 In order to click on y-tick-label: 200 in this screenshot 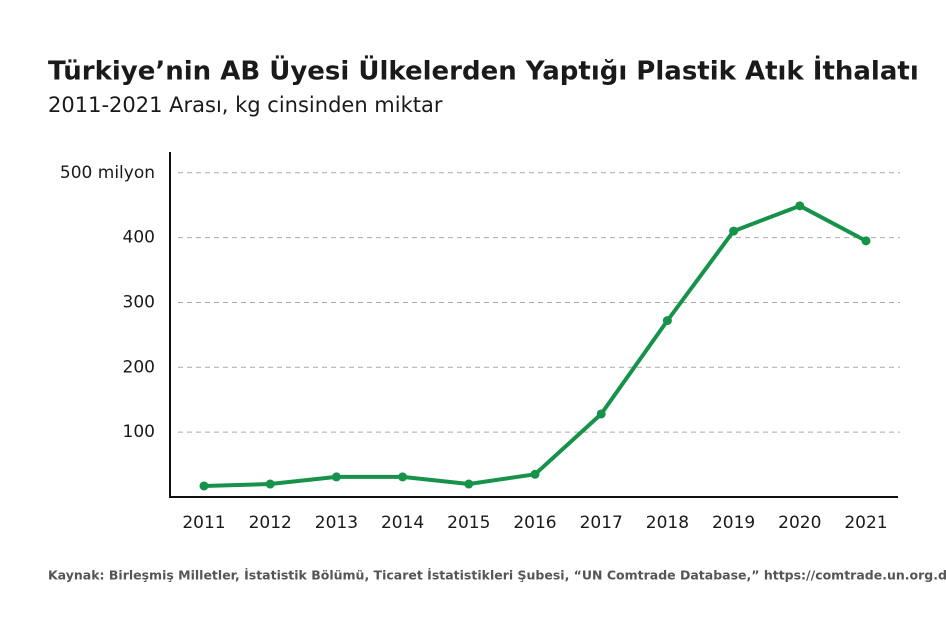, I will do `click(139, 367)`.